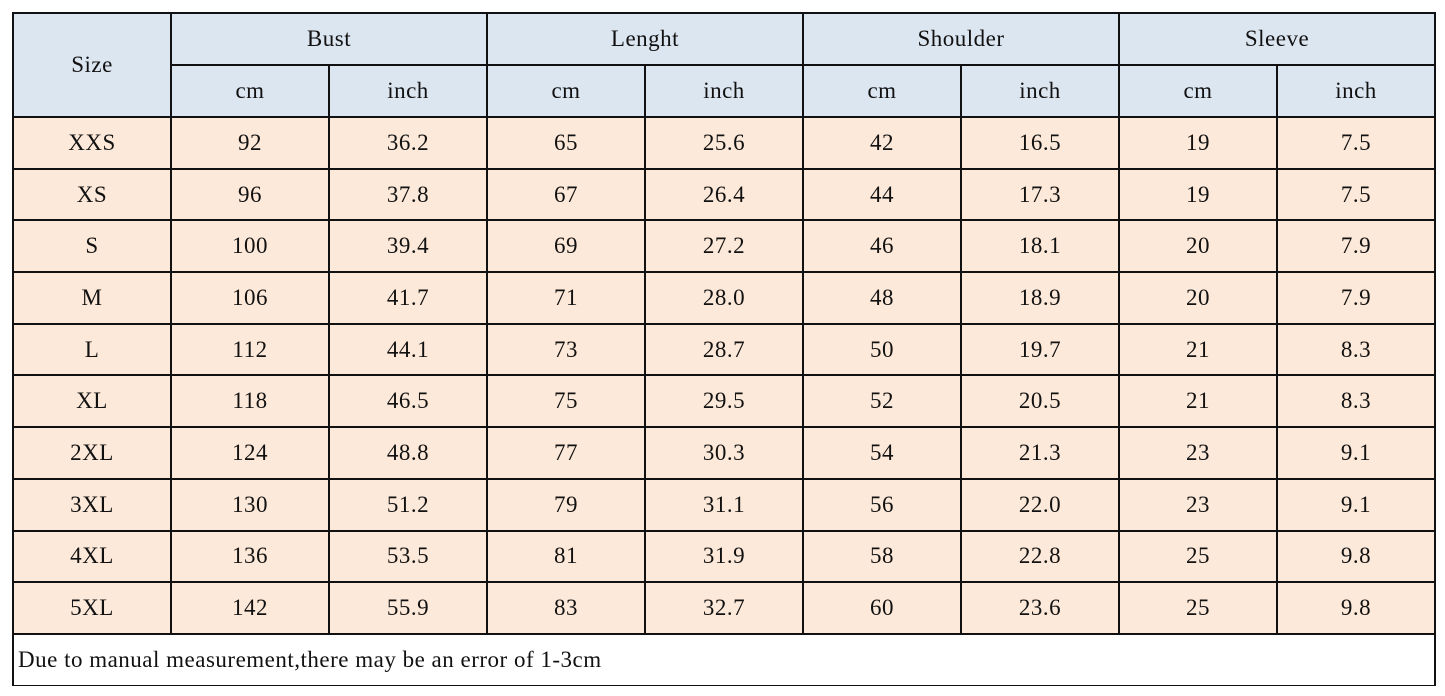  I want to click on measurement-cell: 25.6, so click(724, 143).